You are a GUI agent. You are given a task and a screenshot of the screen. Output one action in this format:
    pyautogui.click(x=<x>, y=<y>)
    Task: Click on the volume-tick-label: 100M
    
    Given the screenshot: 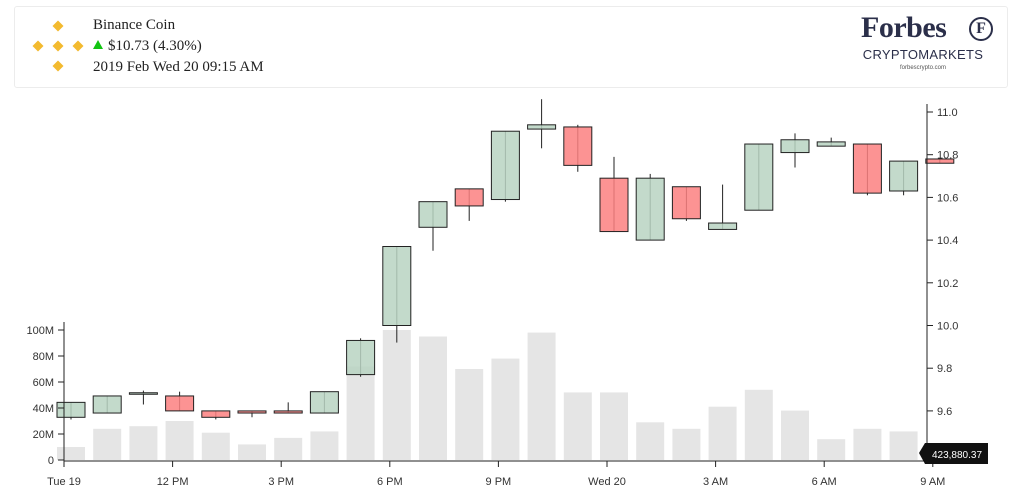 What is the action you would take?
    pyautogui.click(x=40, y=331)
    